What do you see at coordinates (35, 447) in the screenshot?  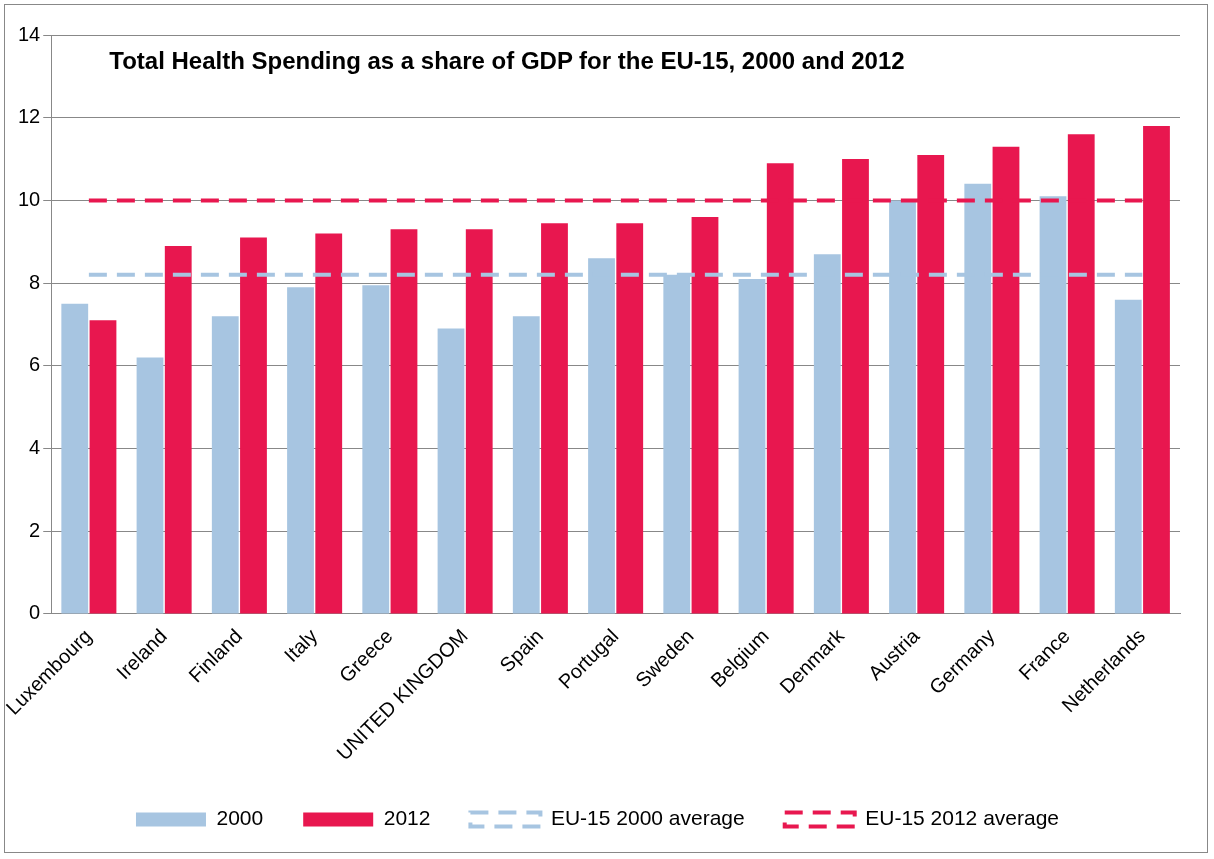 I see `y-tick-label: 4` at bounding box center [35, 447].